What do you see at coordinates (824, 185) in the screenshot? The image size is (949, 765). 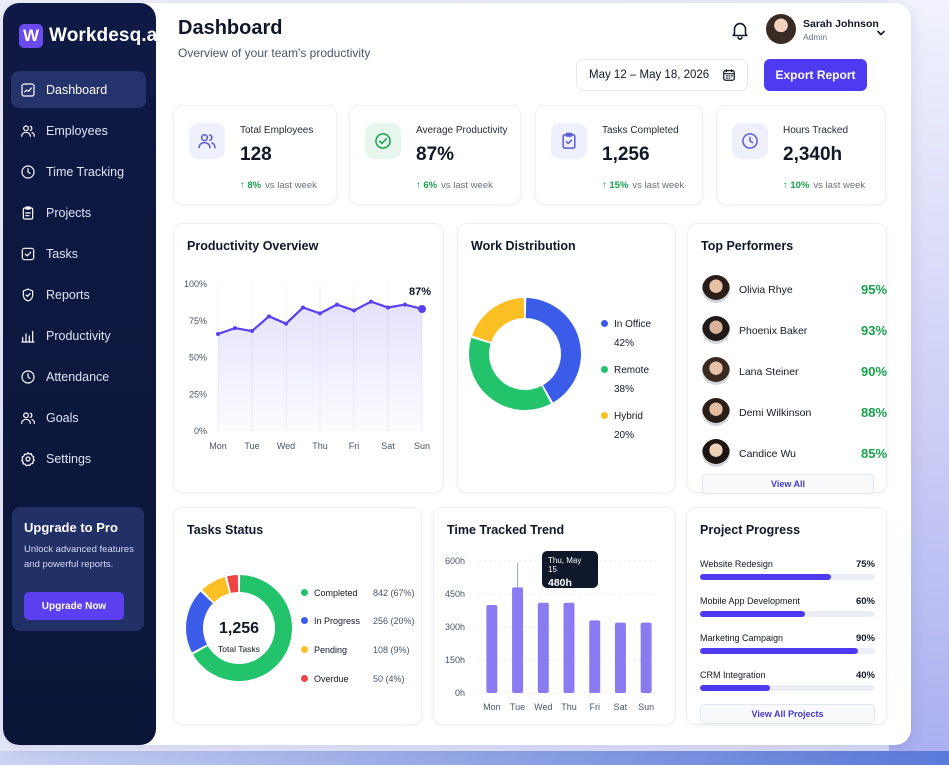 I see `stat-delta: ↑ 10% vs last week` at bounding box center [824, 185].